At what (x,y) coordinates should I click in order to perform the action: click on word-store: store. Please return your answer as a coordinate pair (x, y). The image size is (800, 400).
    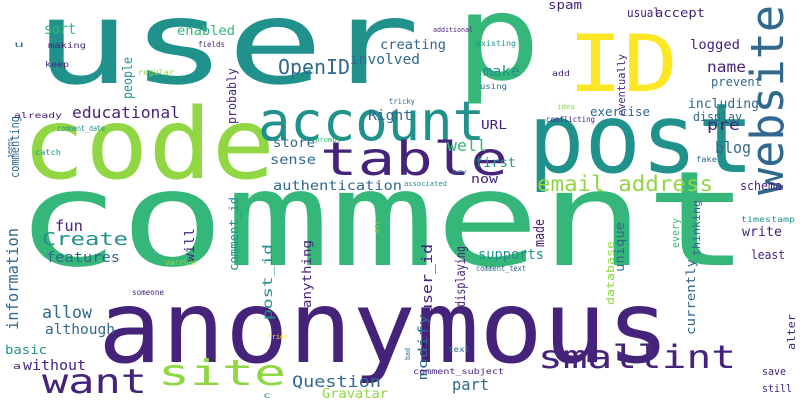
    Looking at the image, I should click on (294, 143).